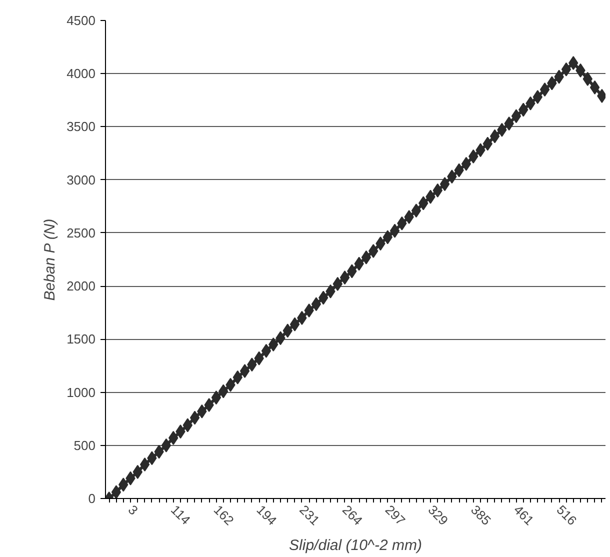 The width and height of the screenshot is (610, 557). I want to click on x-tick-label: 516, so click(567, 515).